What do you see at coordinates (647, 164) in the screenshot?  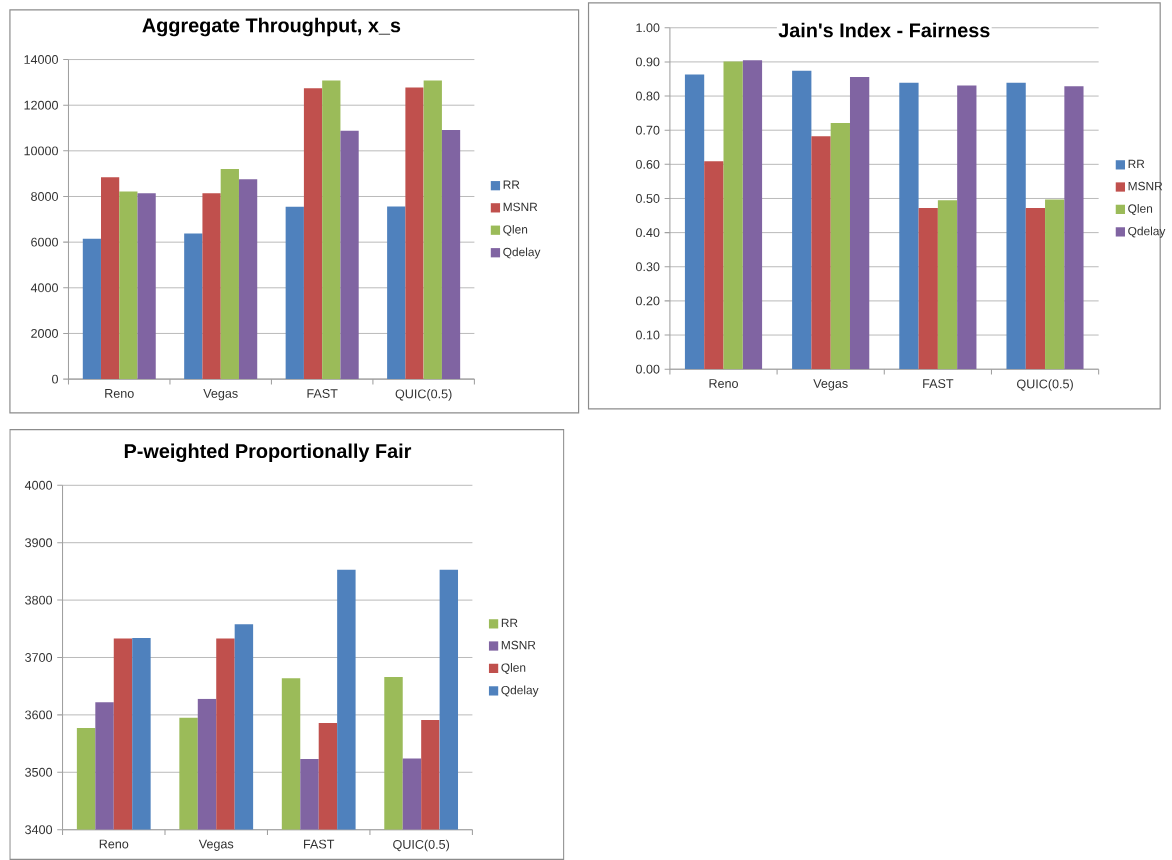 I see `y-tick-label: 0.60` at bounding box center [647, 164].